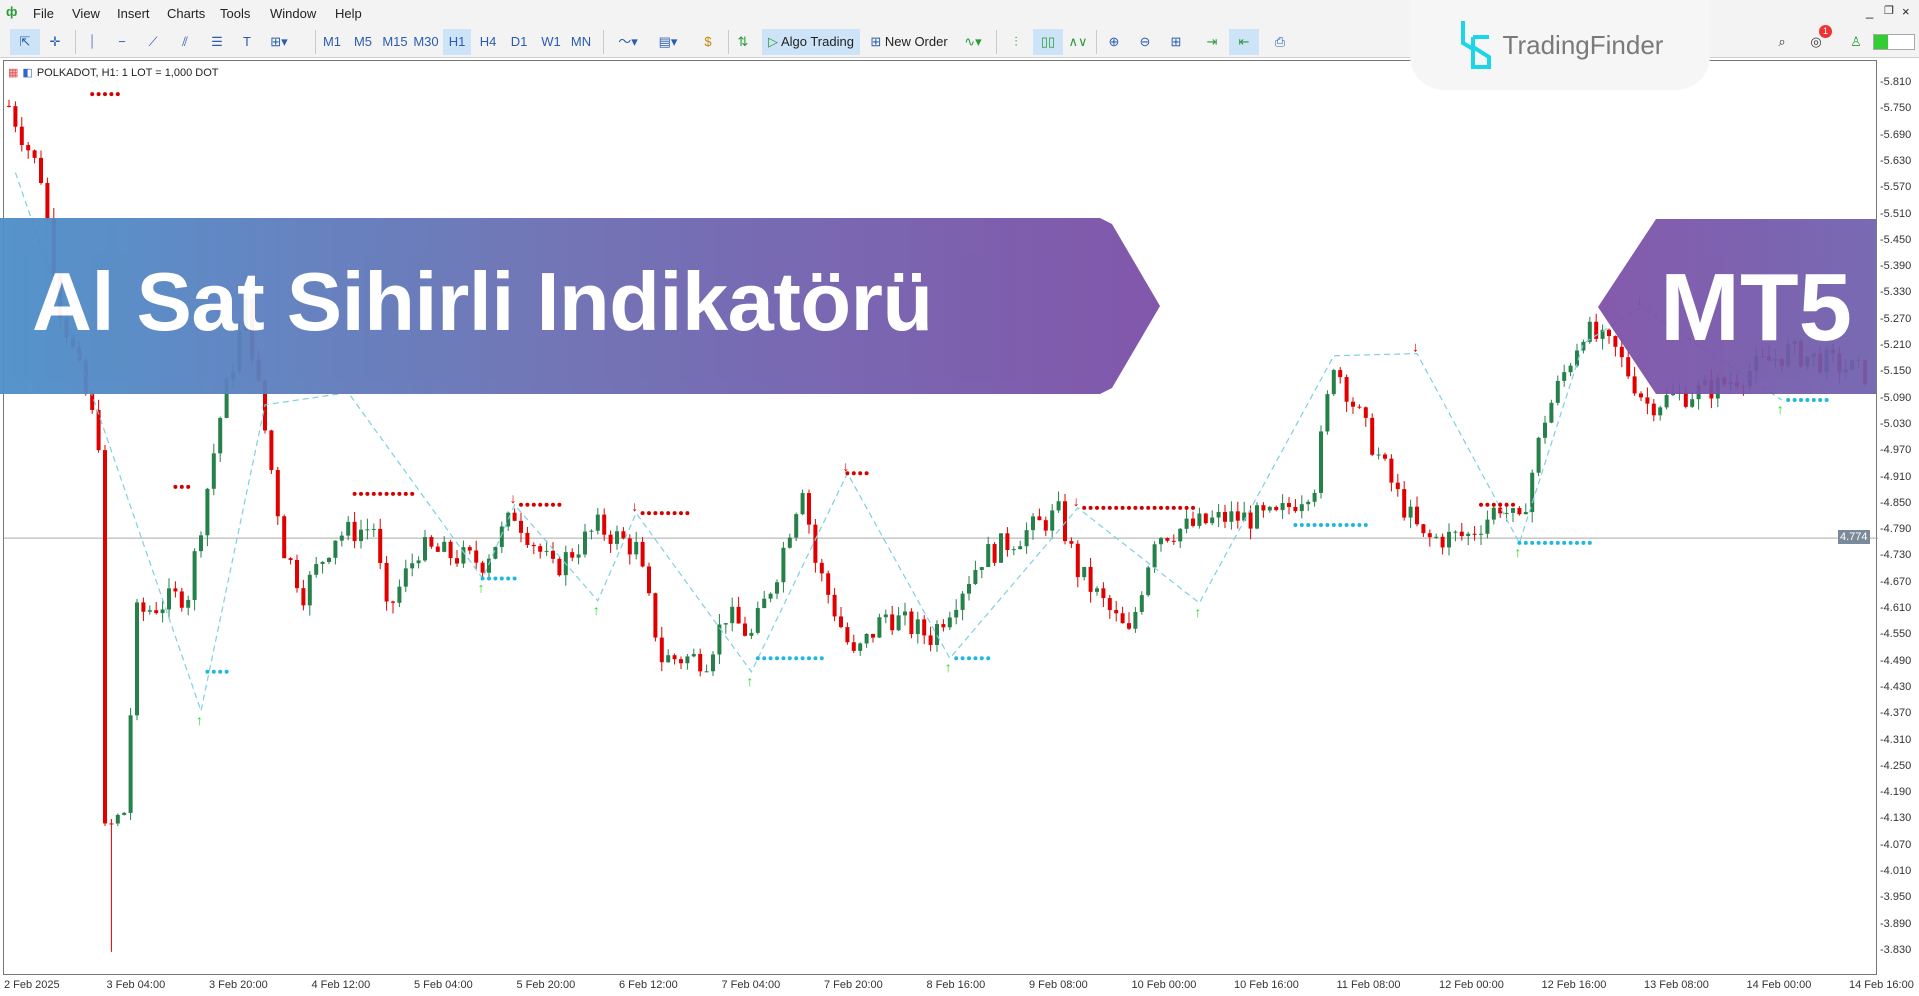 This screenshot has height=996, width=1919. Describe the element at coordinates (247, 41) in the screenshot. I see `text-icon: T` at that location.